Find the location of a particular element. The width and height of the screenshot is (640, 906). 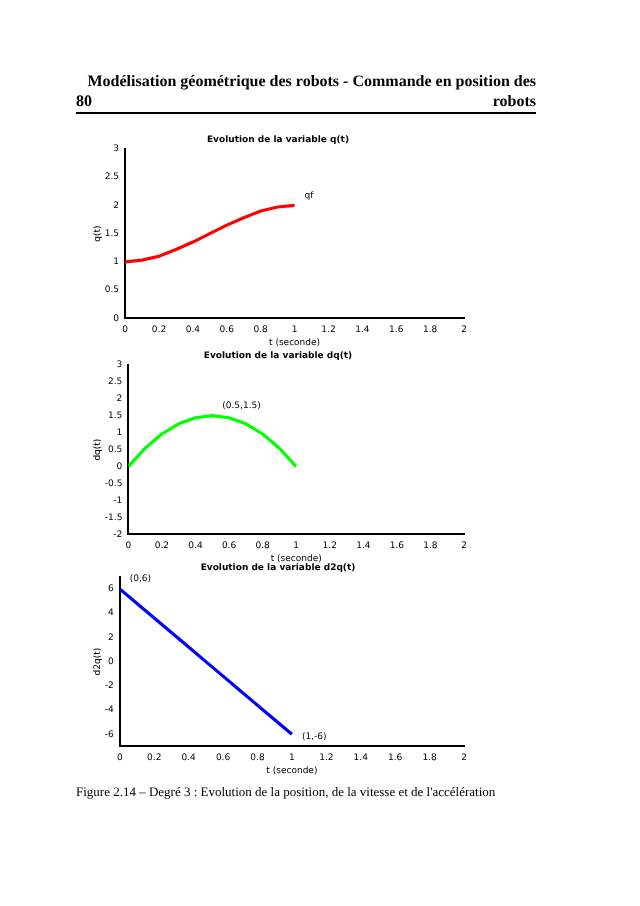

text: 80 is located at coordinates (84, 101).